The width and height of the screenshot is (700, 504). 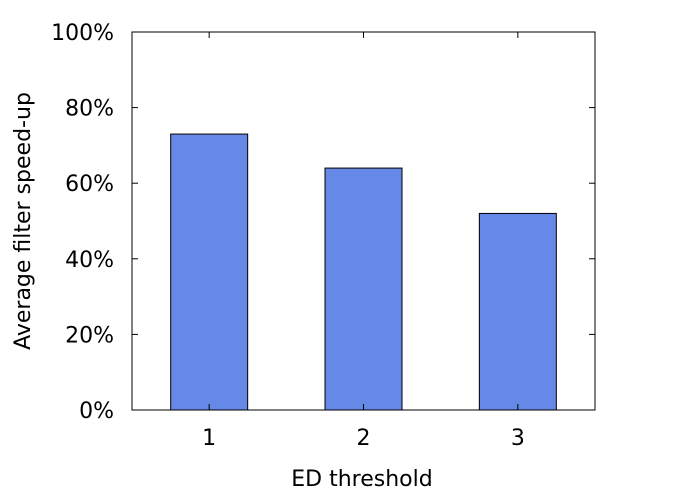 I want to click on y-tick-label: 0%, so click(x=96, y=411).